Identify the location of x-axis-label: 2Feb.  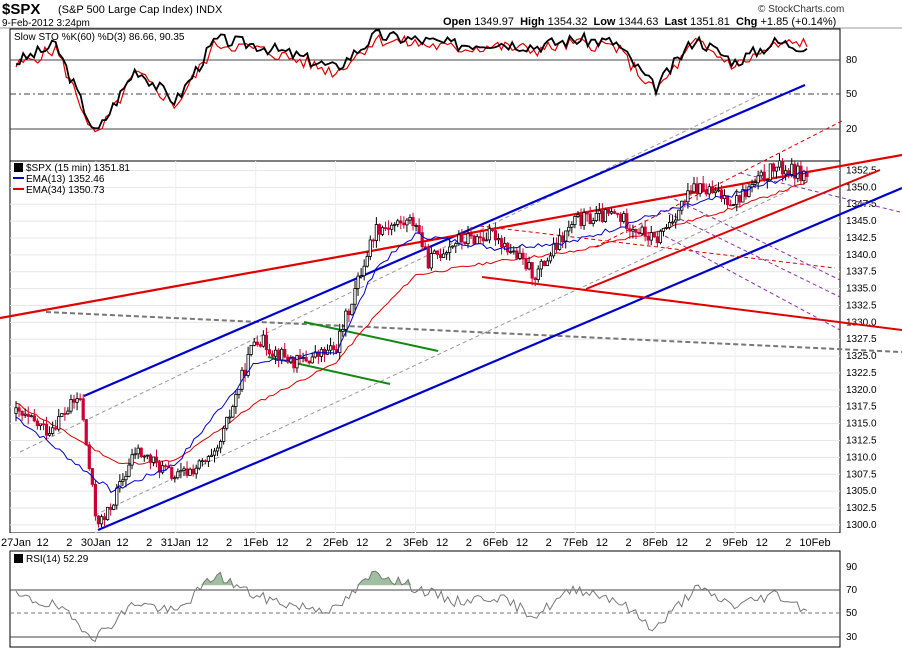
(335, 543).